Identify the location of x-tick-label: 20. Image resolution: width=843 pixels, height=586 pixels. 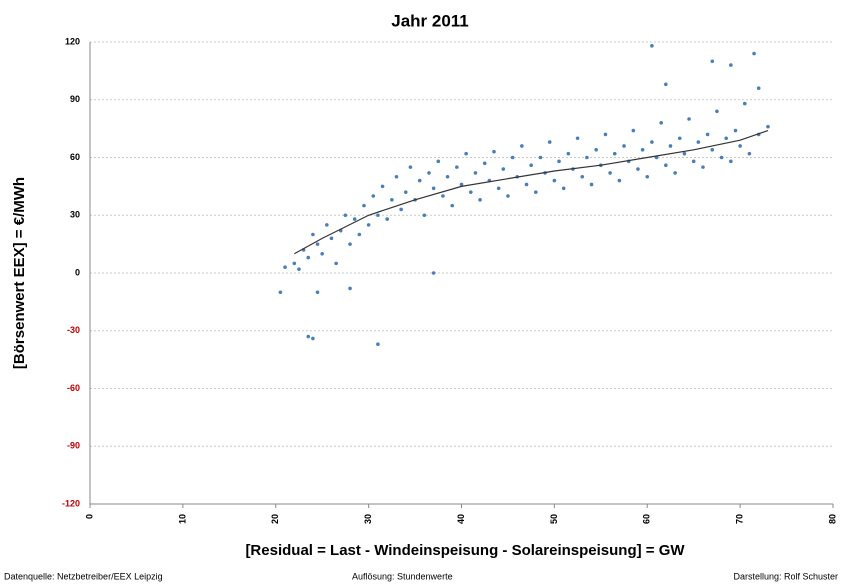
(275, 519).